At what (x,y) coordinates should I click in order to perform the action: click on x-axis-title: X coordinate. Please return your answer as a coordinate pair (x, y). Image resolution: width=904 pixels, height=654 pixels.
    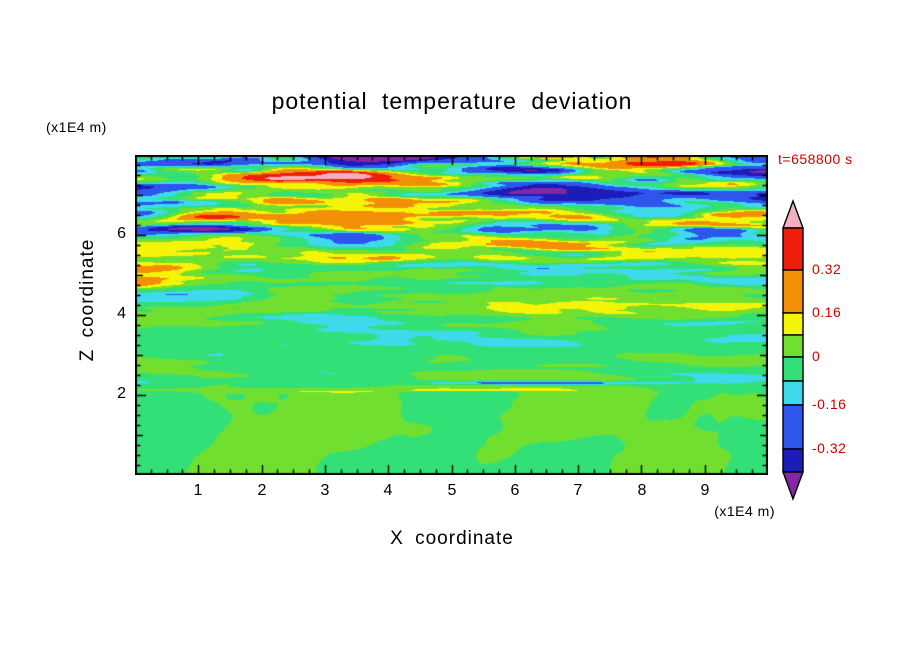
    Looking at the image, I should click on (452, 538).